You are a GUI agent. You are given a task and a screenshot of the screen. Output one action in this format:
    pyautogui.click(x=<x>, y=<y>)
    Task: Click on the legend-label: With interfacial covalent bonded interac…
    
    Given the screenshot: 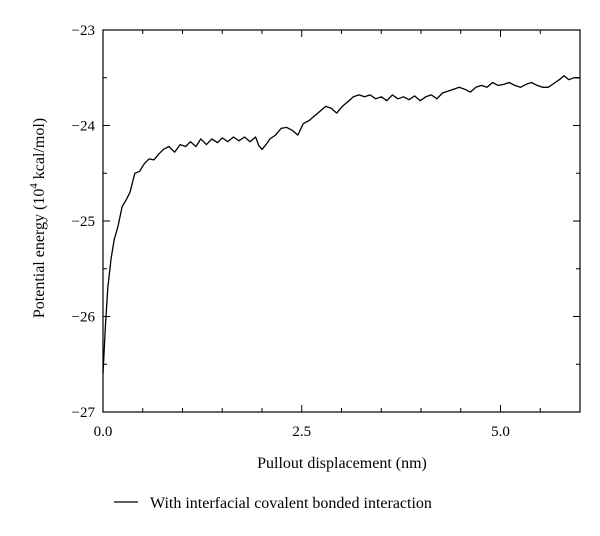 What is the action you would take?
    pyautogui.click(x=291, y=503)
    